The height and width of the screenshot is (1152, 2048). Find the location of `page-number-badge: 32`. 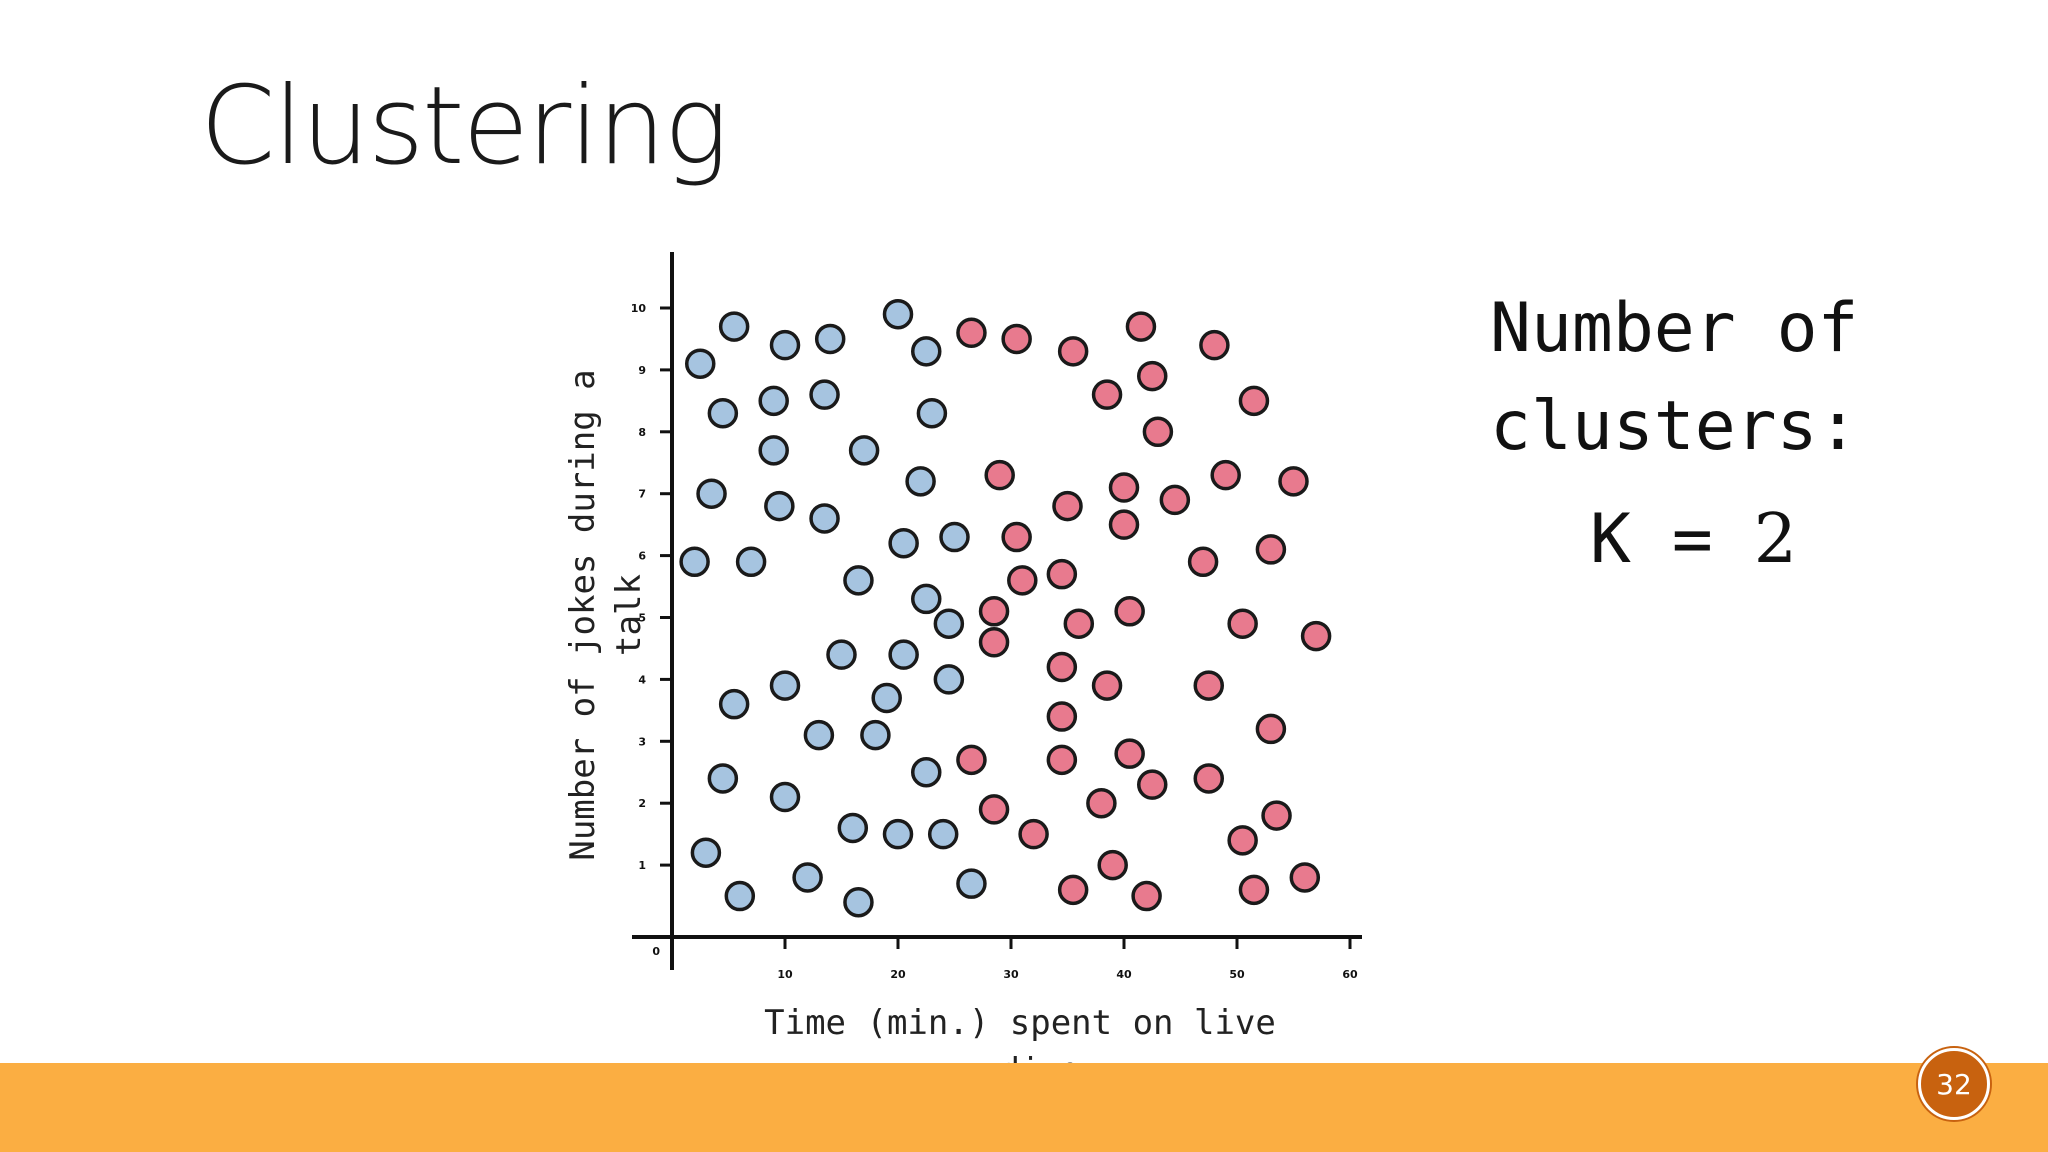

page-number-badge: 32 is located at coordinates (1954, 1084).